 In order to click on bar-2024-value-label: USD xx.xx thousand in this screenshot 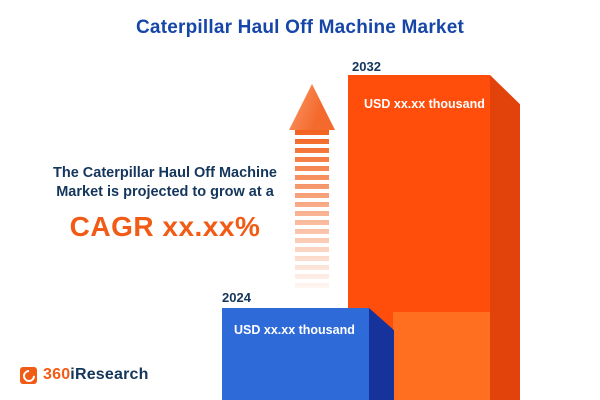, I will do `click(294, 330)`.